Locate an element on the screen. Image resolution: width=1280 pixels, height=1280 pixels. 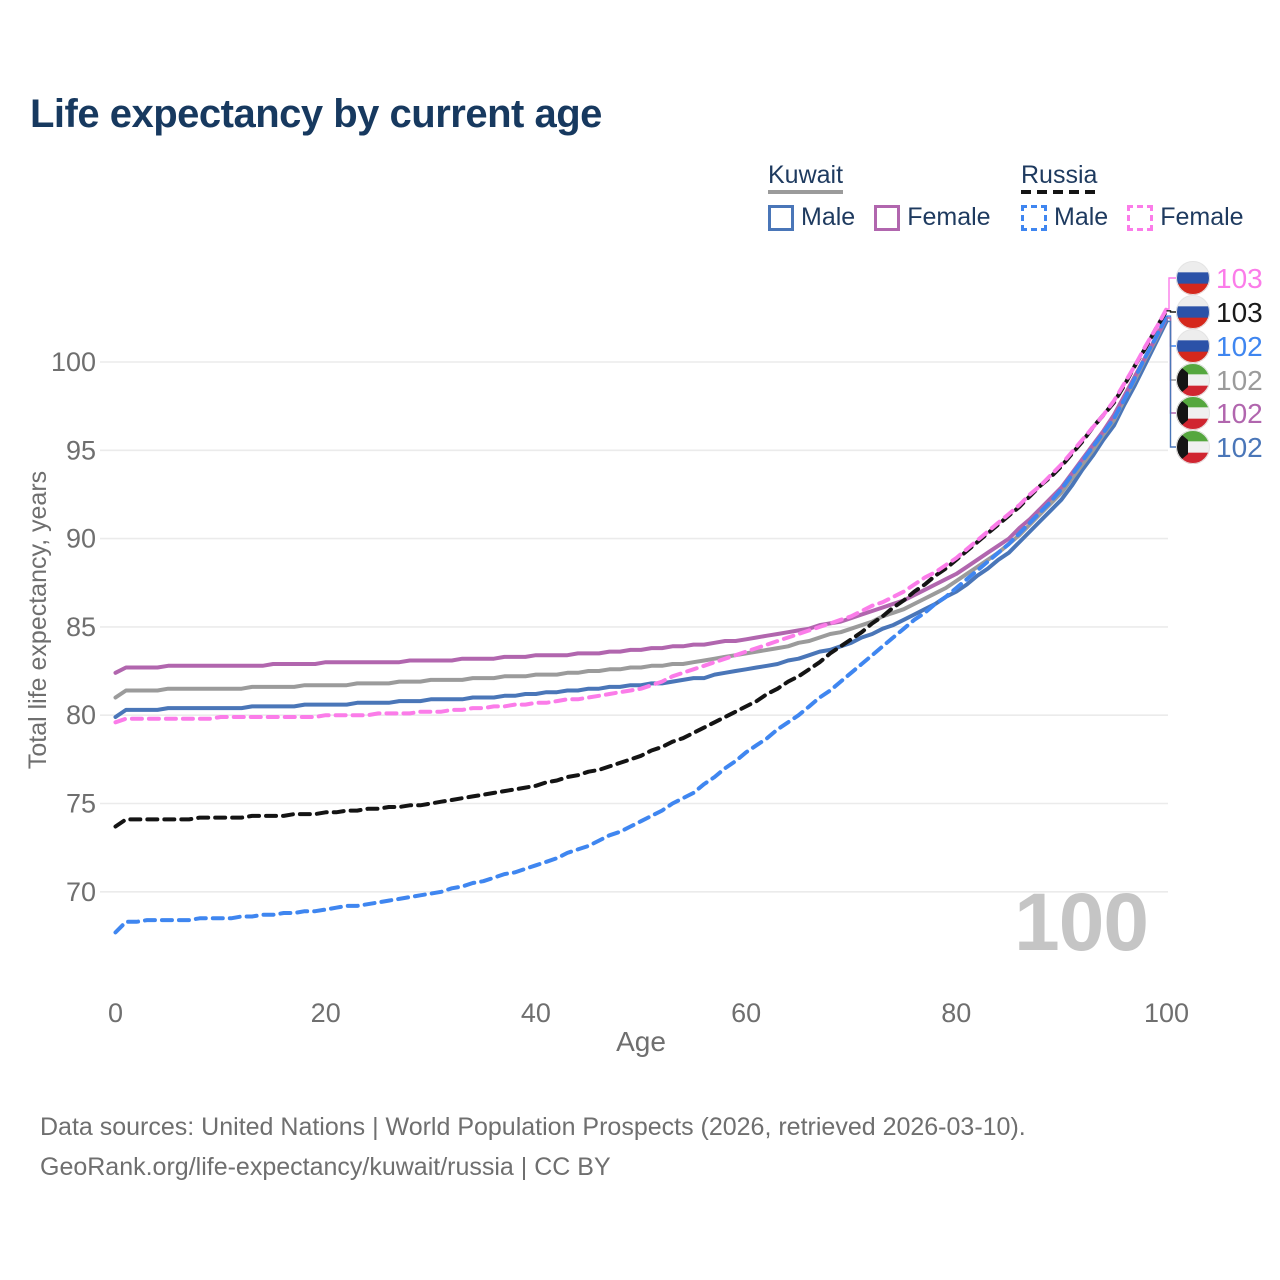
x-tick-label: 20 is located at coordinates (326, 1013).